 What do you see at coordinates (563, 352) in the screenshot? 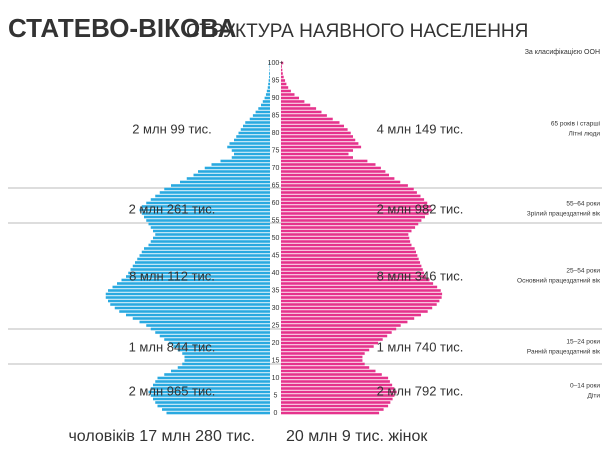
I see `group-sublabel: Ранній працездатний вік` at bounding box center [563, 352].